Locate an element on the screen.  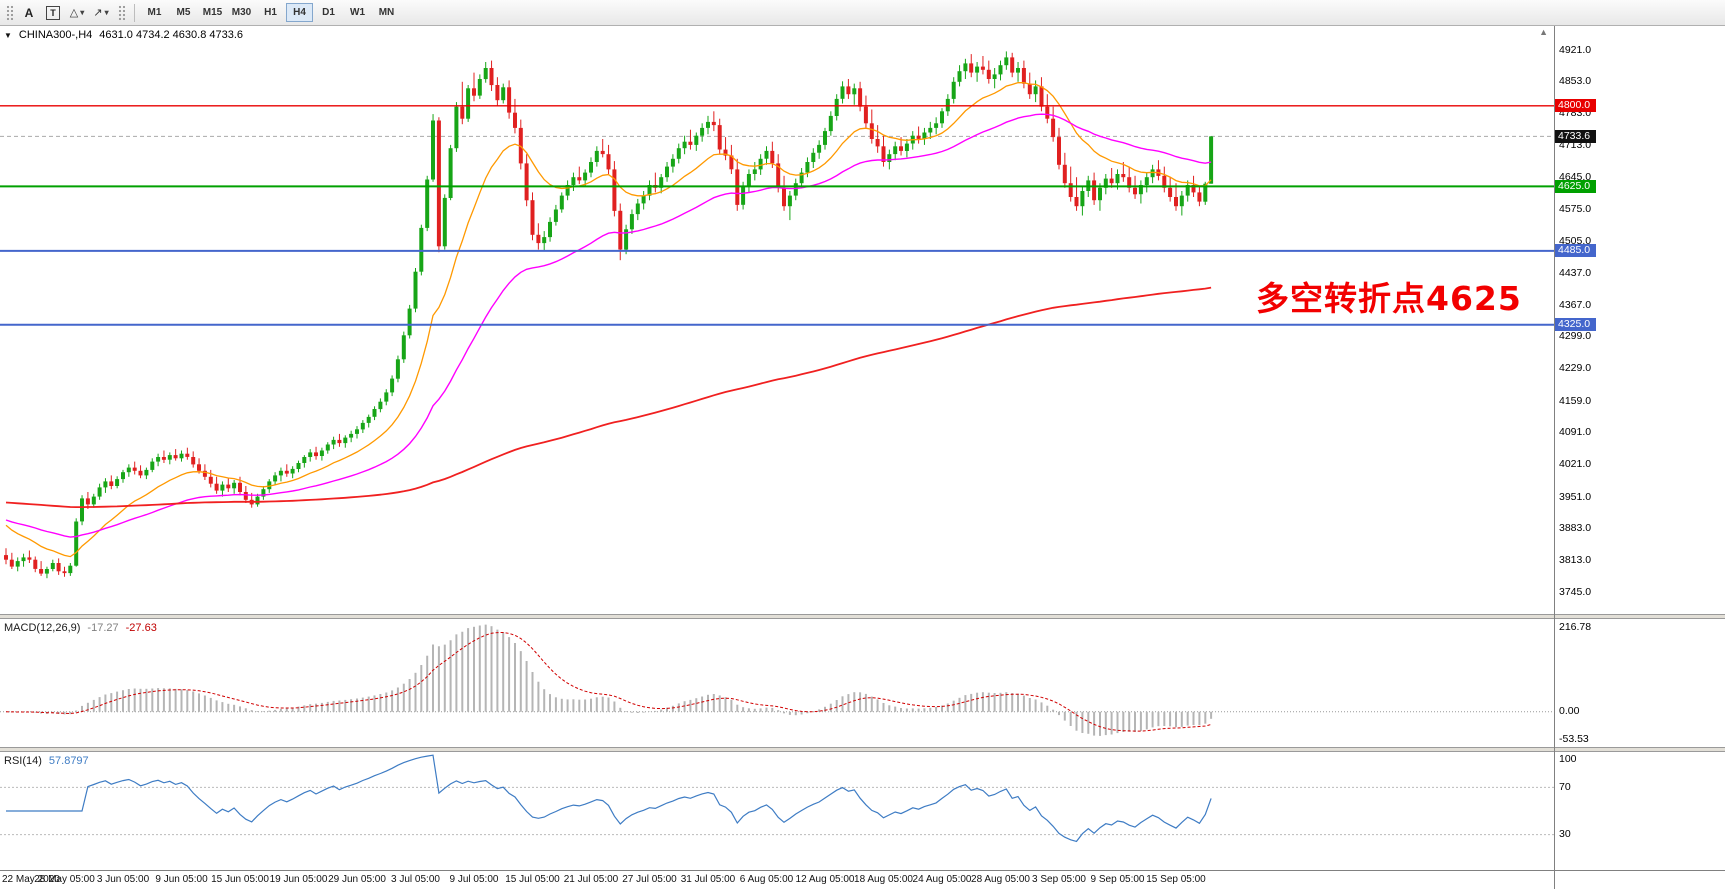
time-tick-label: 9 Jul 05:00 is located at coordinates (474, 879).